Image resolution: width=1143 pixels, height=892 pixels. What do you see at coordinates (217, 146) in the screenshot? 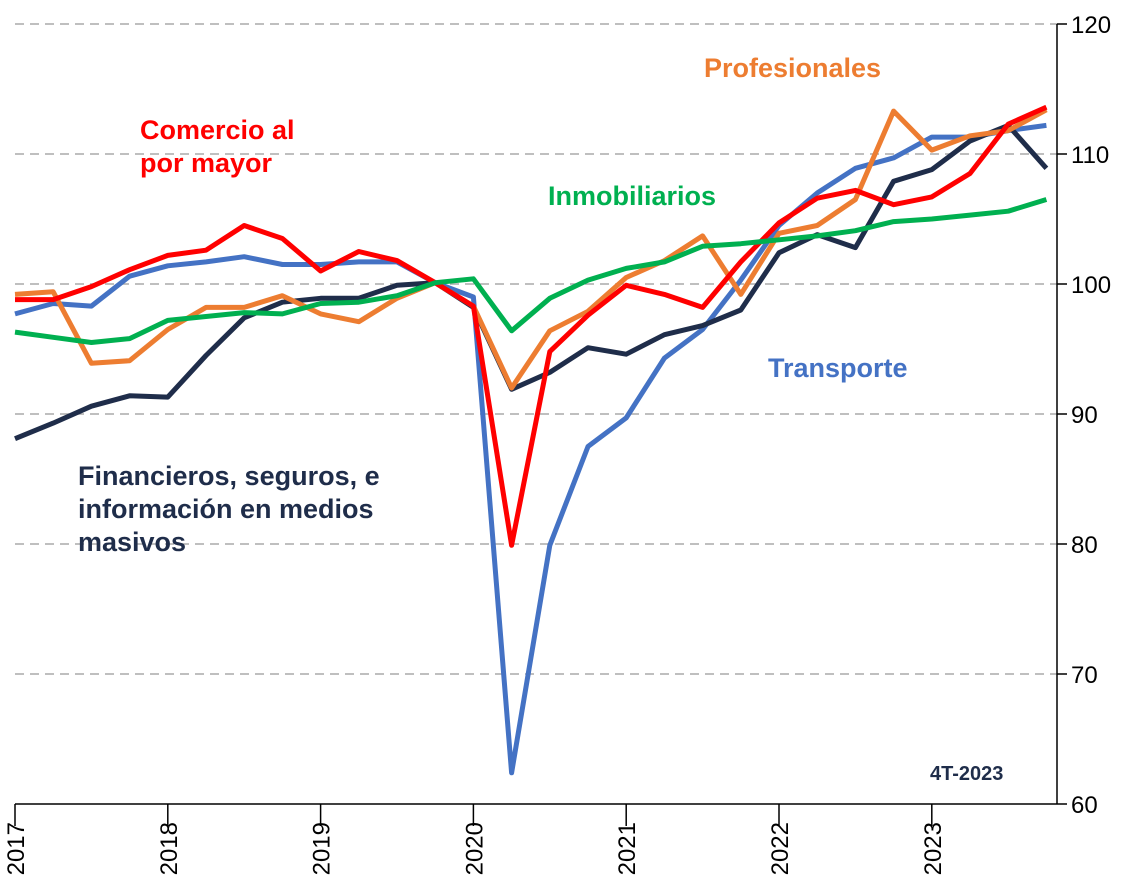
I see `series-label: Comercio al por mayor` at bounding box center [217, 146].